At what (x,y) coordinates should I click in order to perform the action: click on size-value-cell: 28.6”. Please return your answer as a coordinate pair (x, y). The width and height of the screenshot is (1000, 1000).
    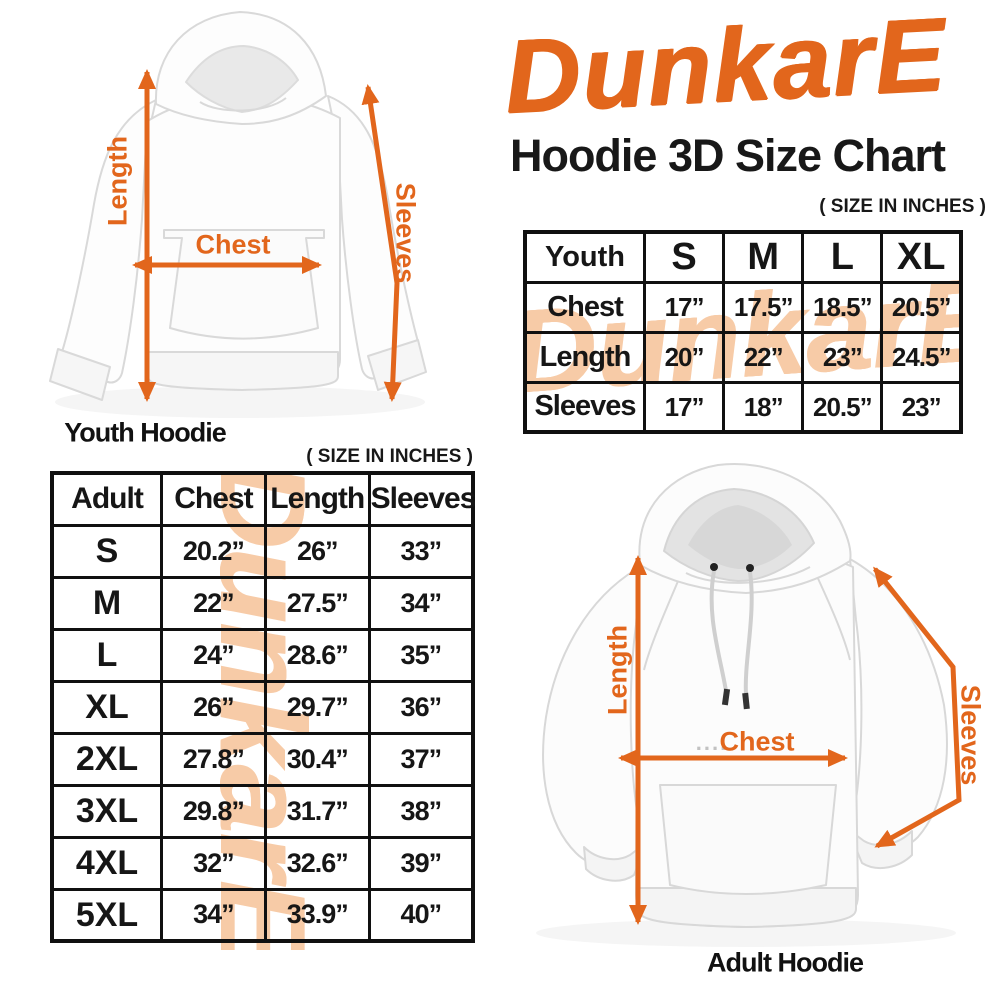
    Looking at the image, I should click on (317, 655).